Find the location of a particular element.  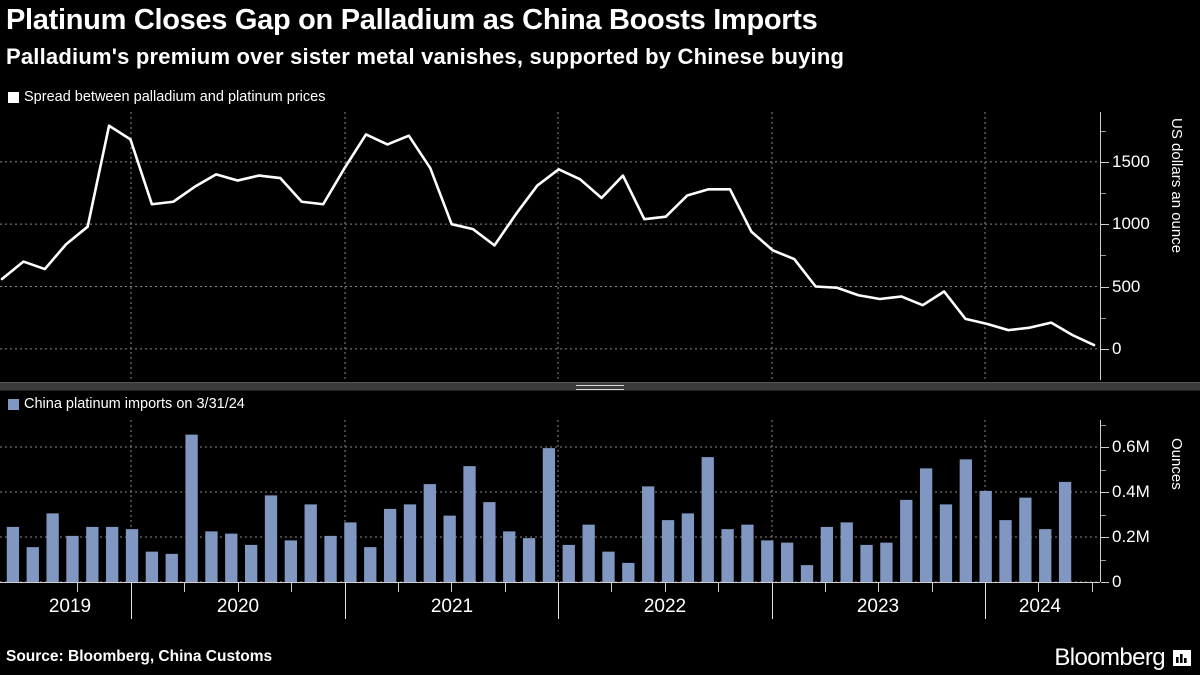

bloomberg-wordmark: Bloomberg is located at coordinates (1109, 657).